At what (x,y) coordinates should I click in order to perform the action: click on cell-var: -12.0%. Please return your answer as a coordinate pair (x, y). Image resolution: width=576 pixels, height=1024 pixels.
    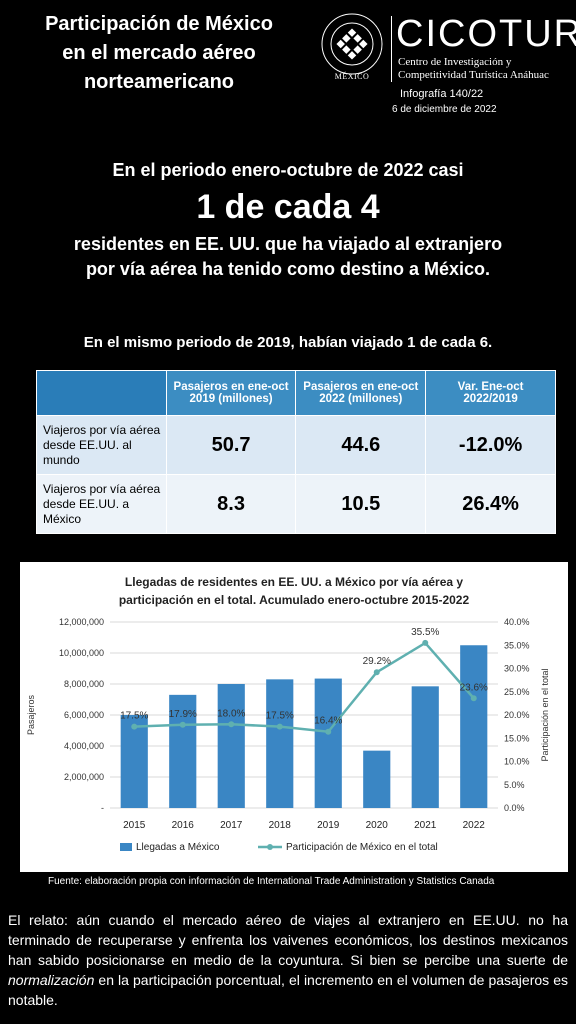
    Looking at the image, I should click on (490, 445).